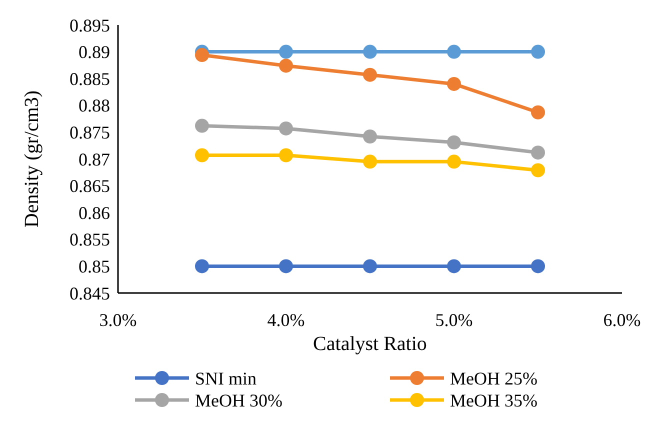 The height and width of the screenshot is (421, 648). I want to click on x-tick-label: 4.0%, so click(286, 320).